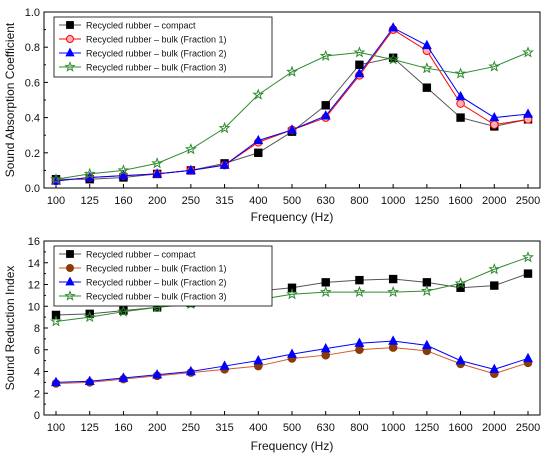  Describe the element at coordinates (32, 154) in the screenshot. I see `y-tick-label: 0.2` at that location.